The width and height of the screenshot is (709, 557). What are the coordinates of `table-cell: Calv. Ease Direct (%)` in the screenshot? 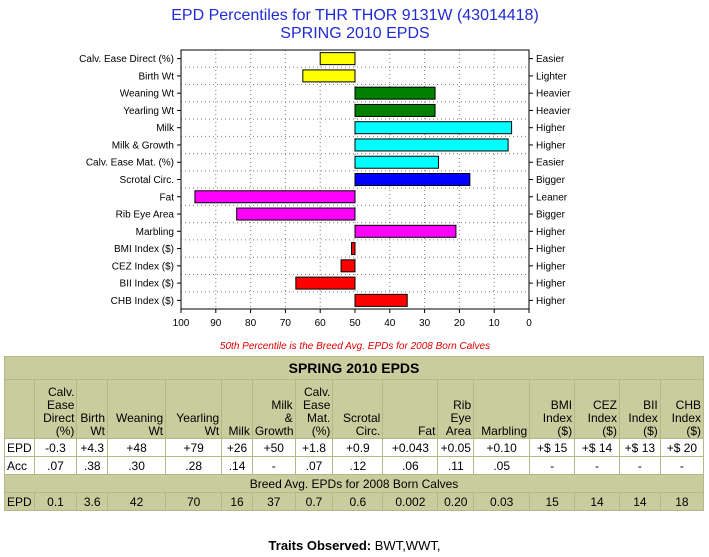 It's located at (55, 409).